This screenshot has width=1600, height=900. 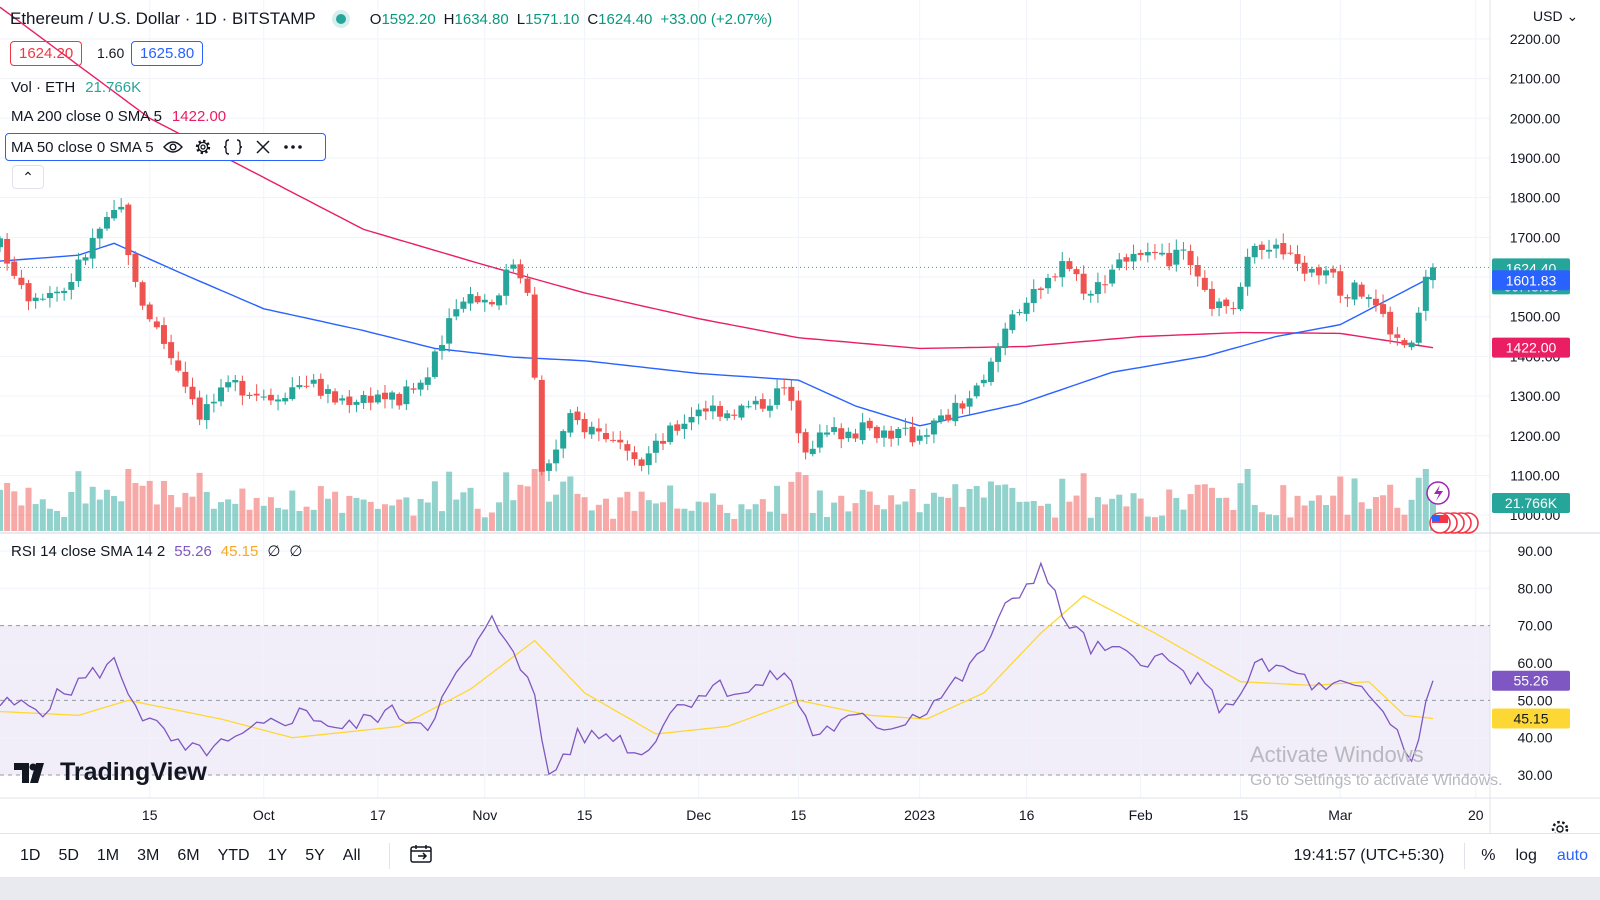 What do you see at coordinates (813, 815) in the screenshot?
I see `time-axis: 15 Oct 17 Nov 15 Dec 15 2023 16 Feb 15 Mar 20` at bounding box center [813, 815].